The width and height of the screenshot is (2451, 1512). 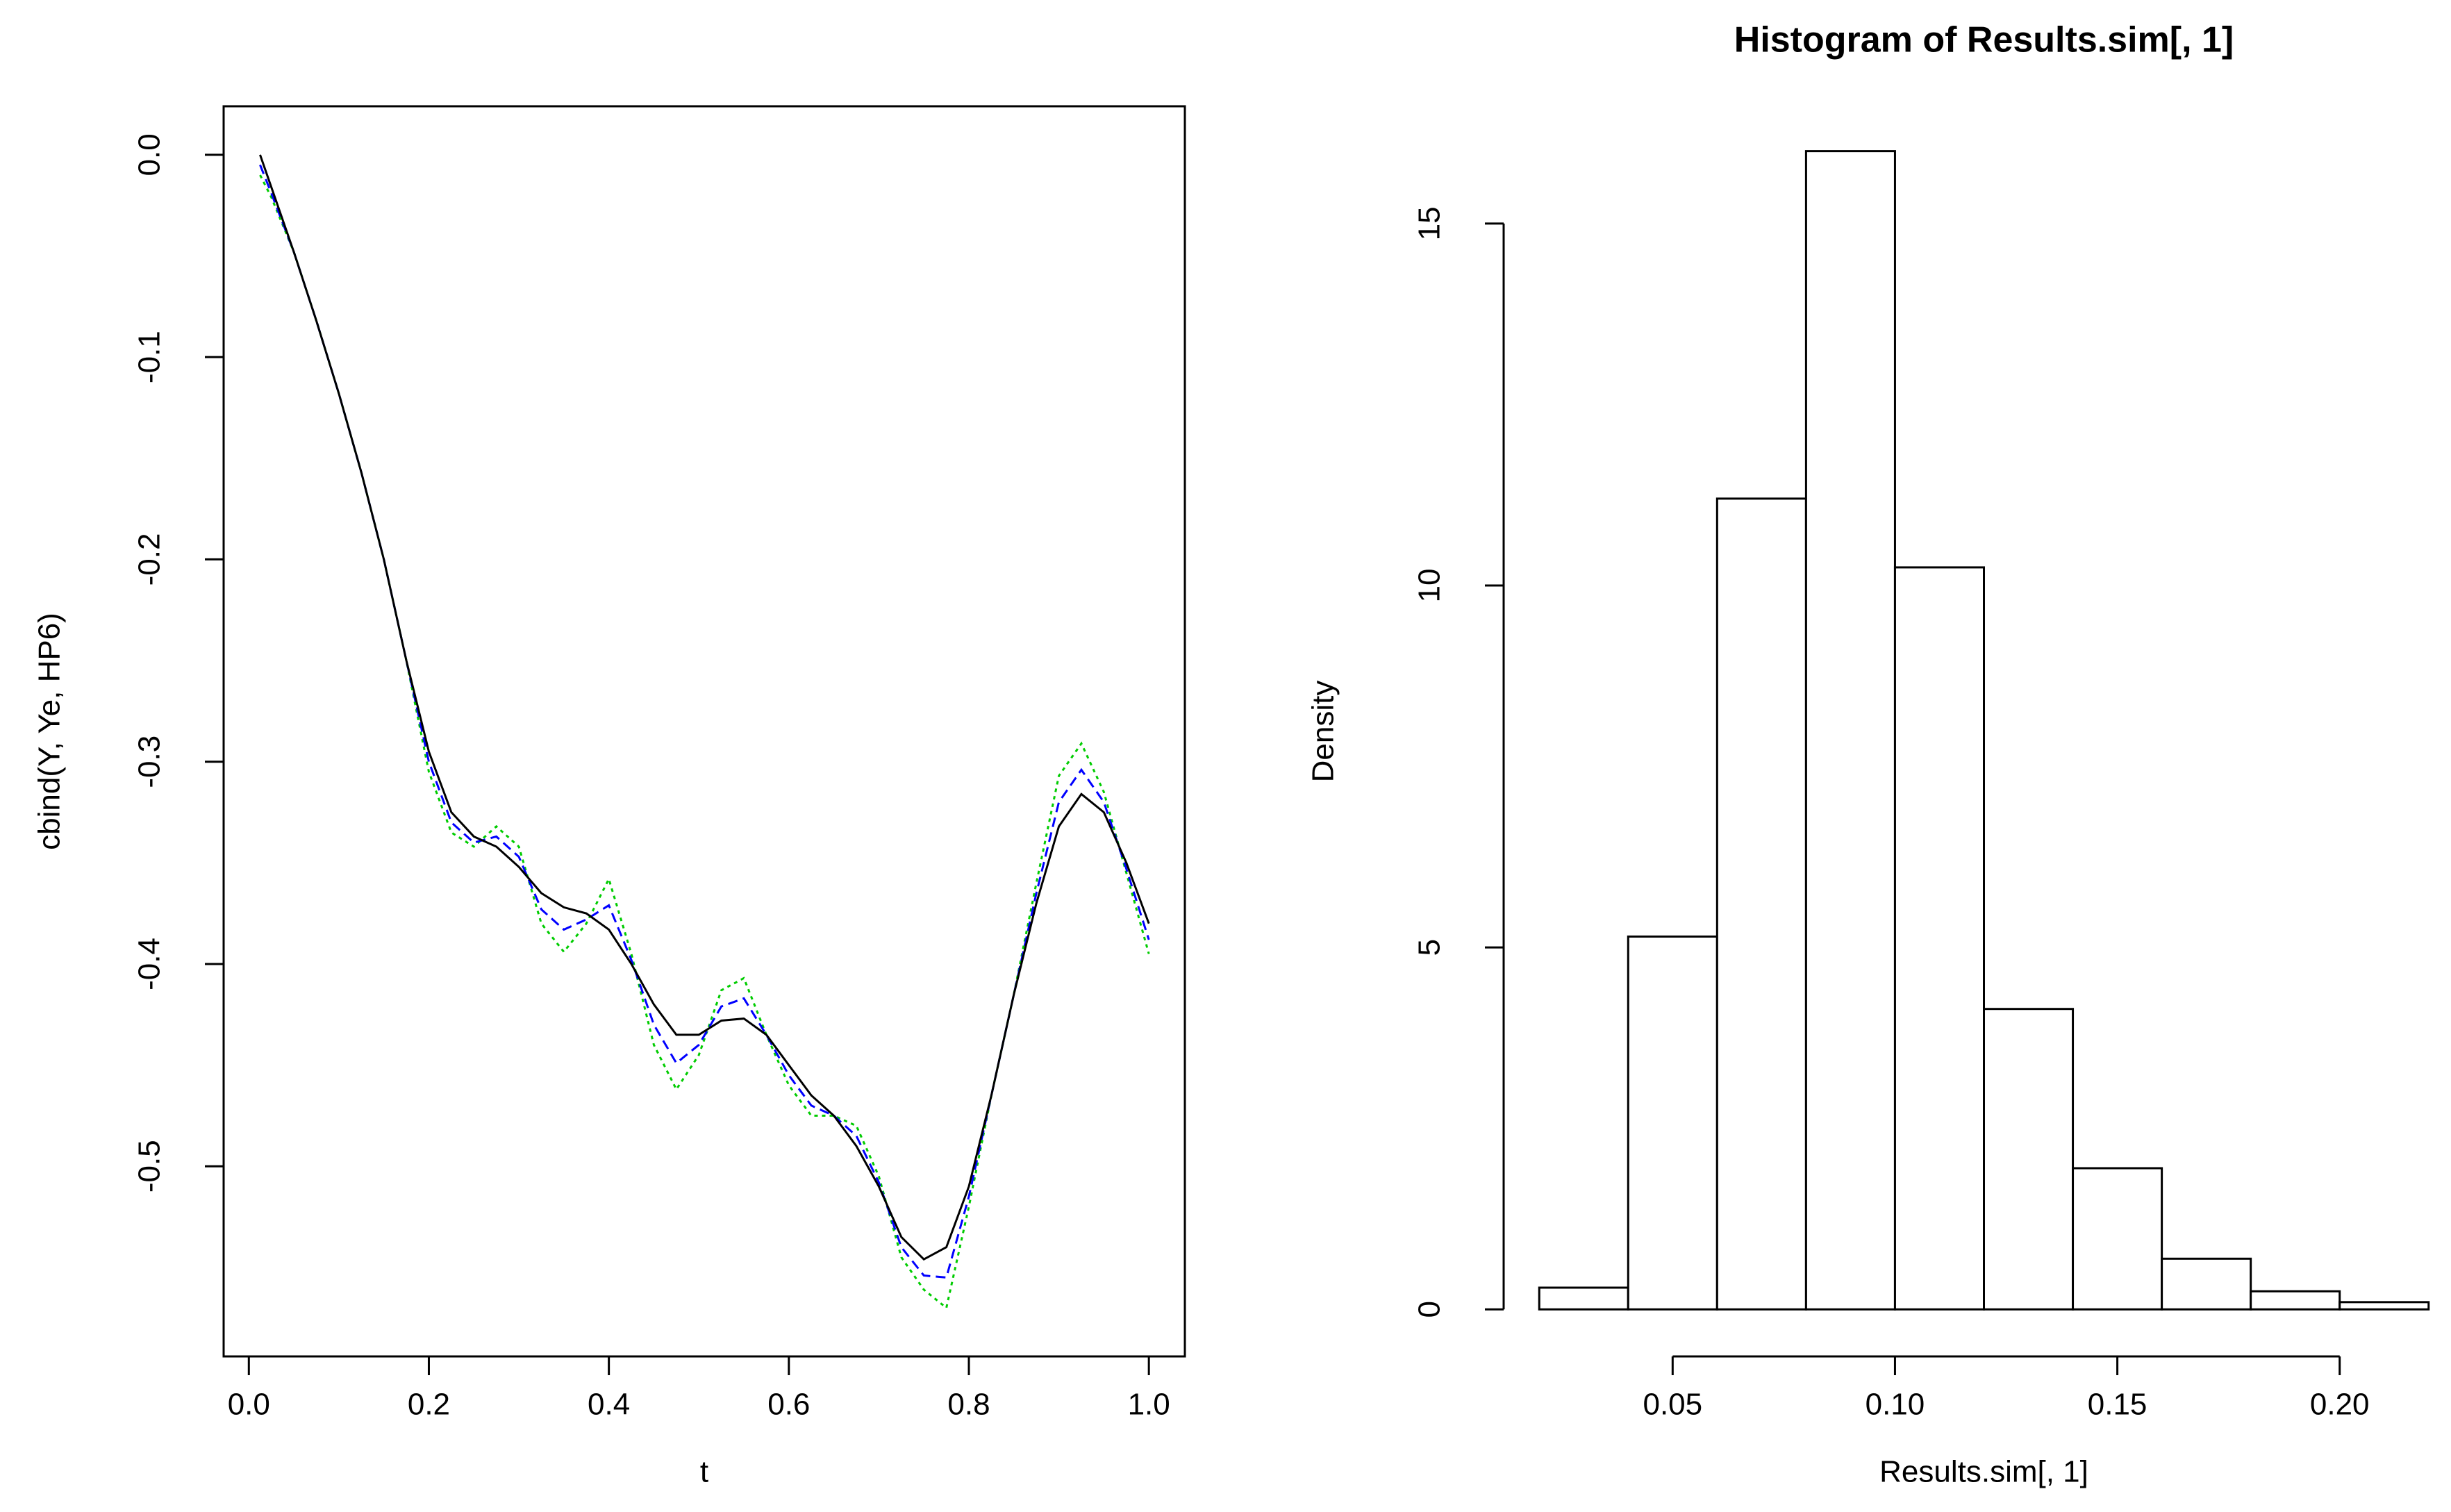 I want to click on y-tick-label: -0.2, so click(x=150, y=560).